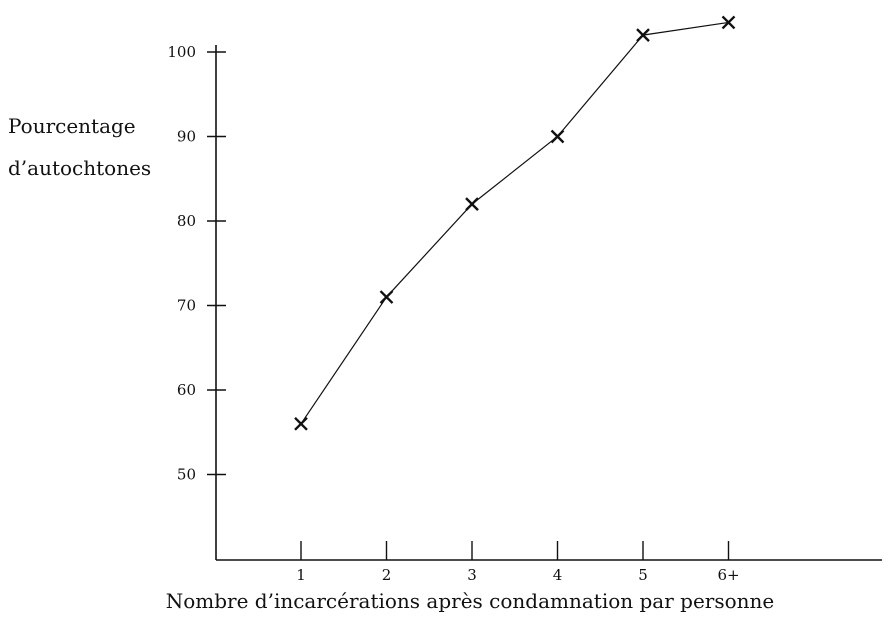 This screenshot has height=631, width=894. What do you see at coordinates (186, 475) in the screenshot?
I see `y-tick-label: 50` at bounding box center [186, 475].